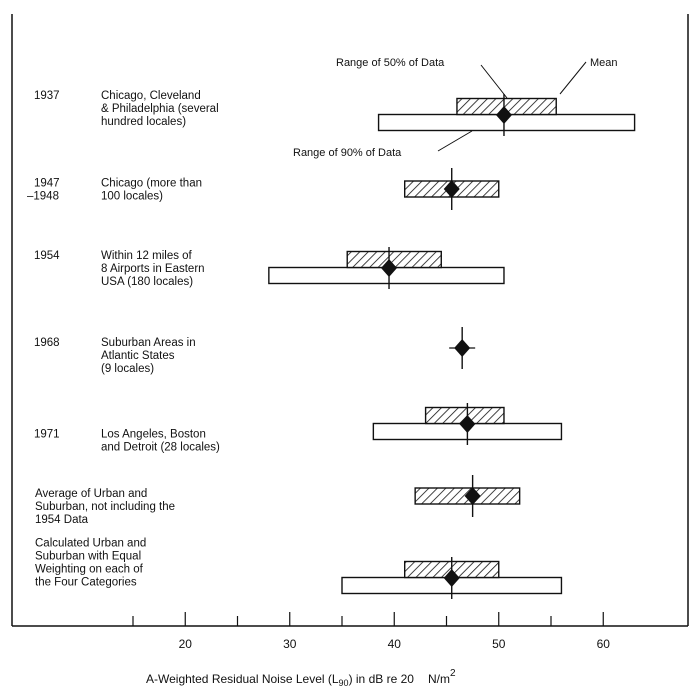 This screenshot has width=699, height=697. What do you see at coordinates (153, 269) in the screenshot?
I see `row-description-line: 8 Airports in Eastern` at bounding box center [153, 269].